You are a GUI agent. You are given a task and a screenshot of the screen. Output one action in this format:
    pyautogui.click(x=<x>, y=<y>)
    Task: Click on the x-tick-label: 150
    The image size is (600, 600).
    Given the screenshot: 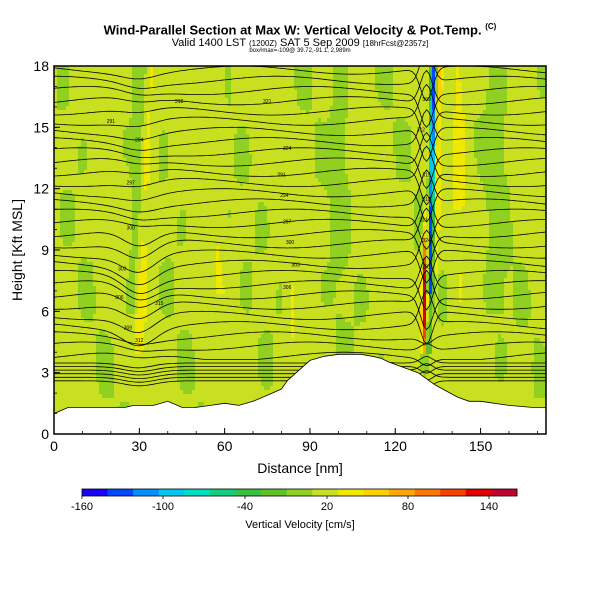 What is the action you would take?
    pyautogui.click(x=481, y=446)
    